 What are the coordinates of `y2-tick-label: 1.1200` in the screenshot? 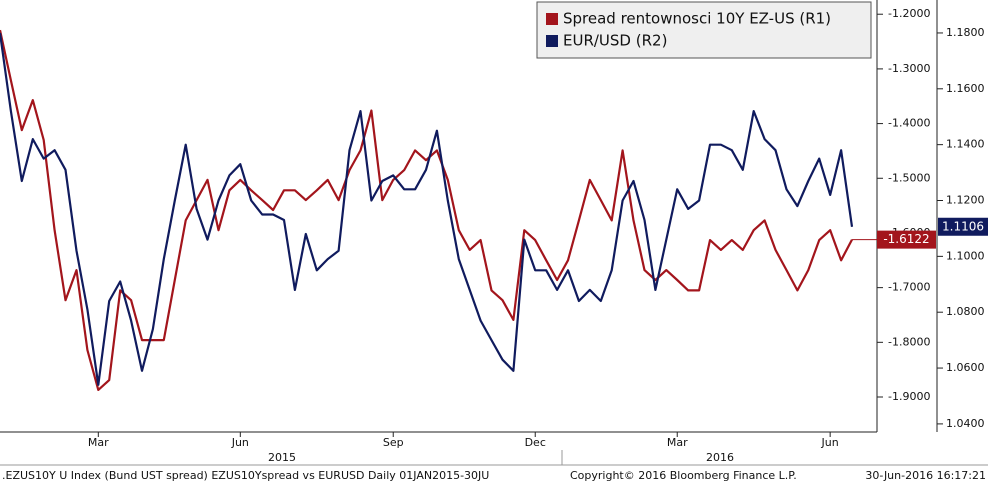 It's located at (965, 200).